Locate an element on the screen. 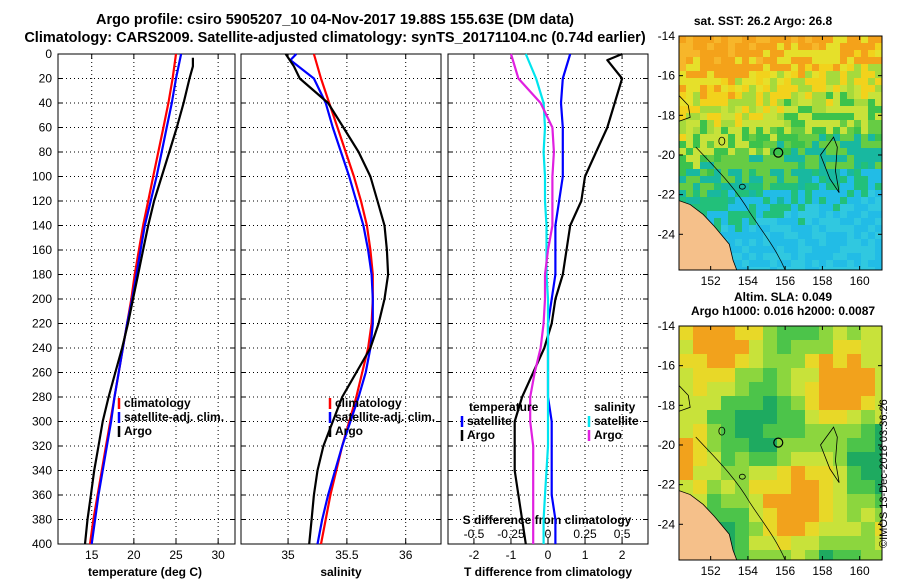  map-lon-label-4: 160 is located at coordinates (860, 281).